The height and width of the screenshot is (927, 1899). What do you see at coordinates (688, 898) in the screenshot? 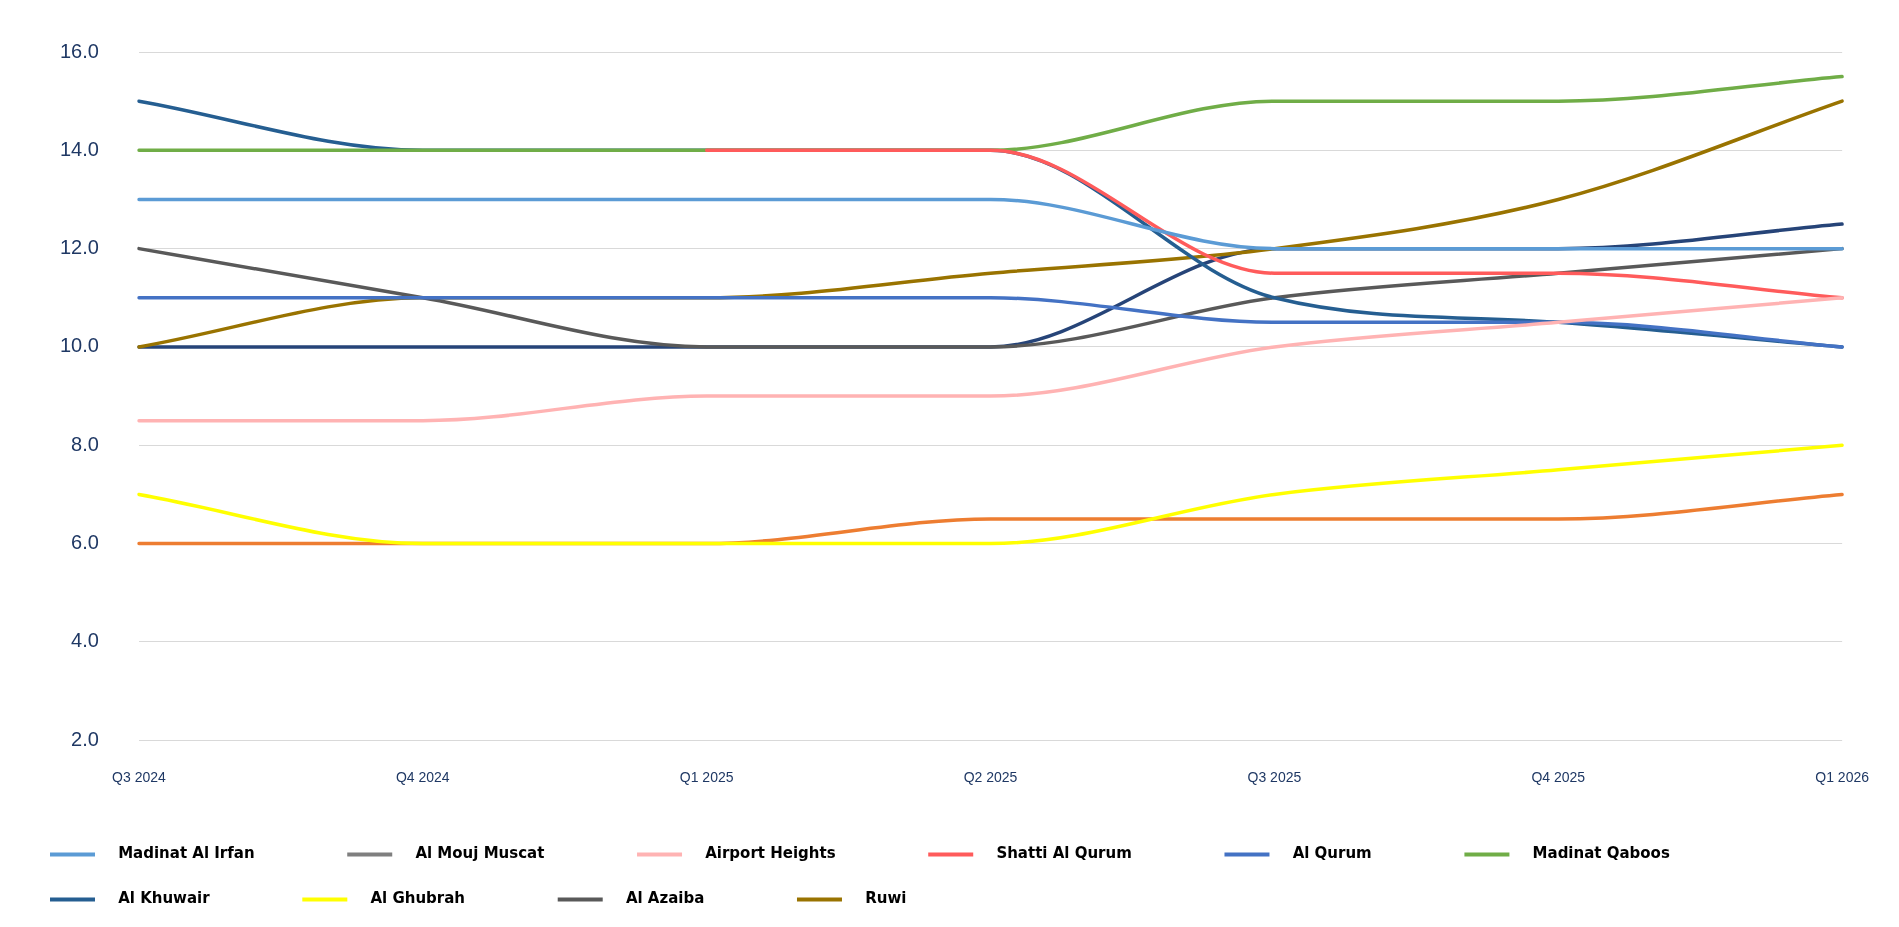
I see `legend-label: Al Azaiba` at bounding box center [688, 898].